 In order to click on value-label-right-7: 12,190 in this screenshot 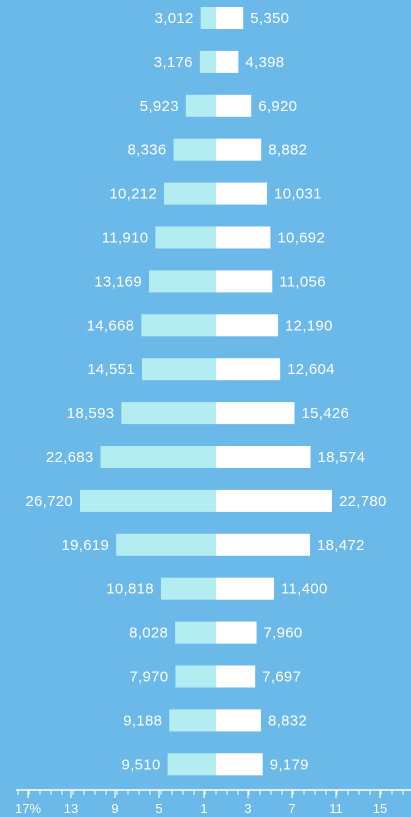, I will do `click(309, 325)`.